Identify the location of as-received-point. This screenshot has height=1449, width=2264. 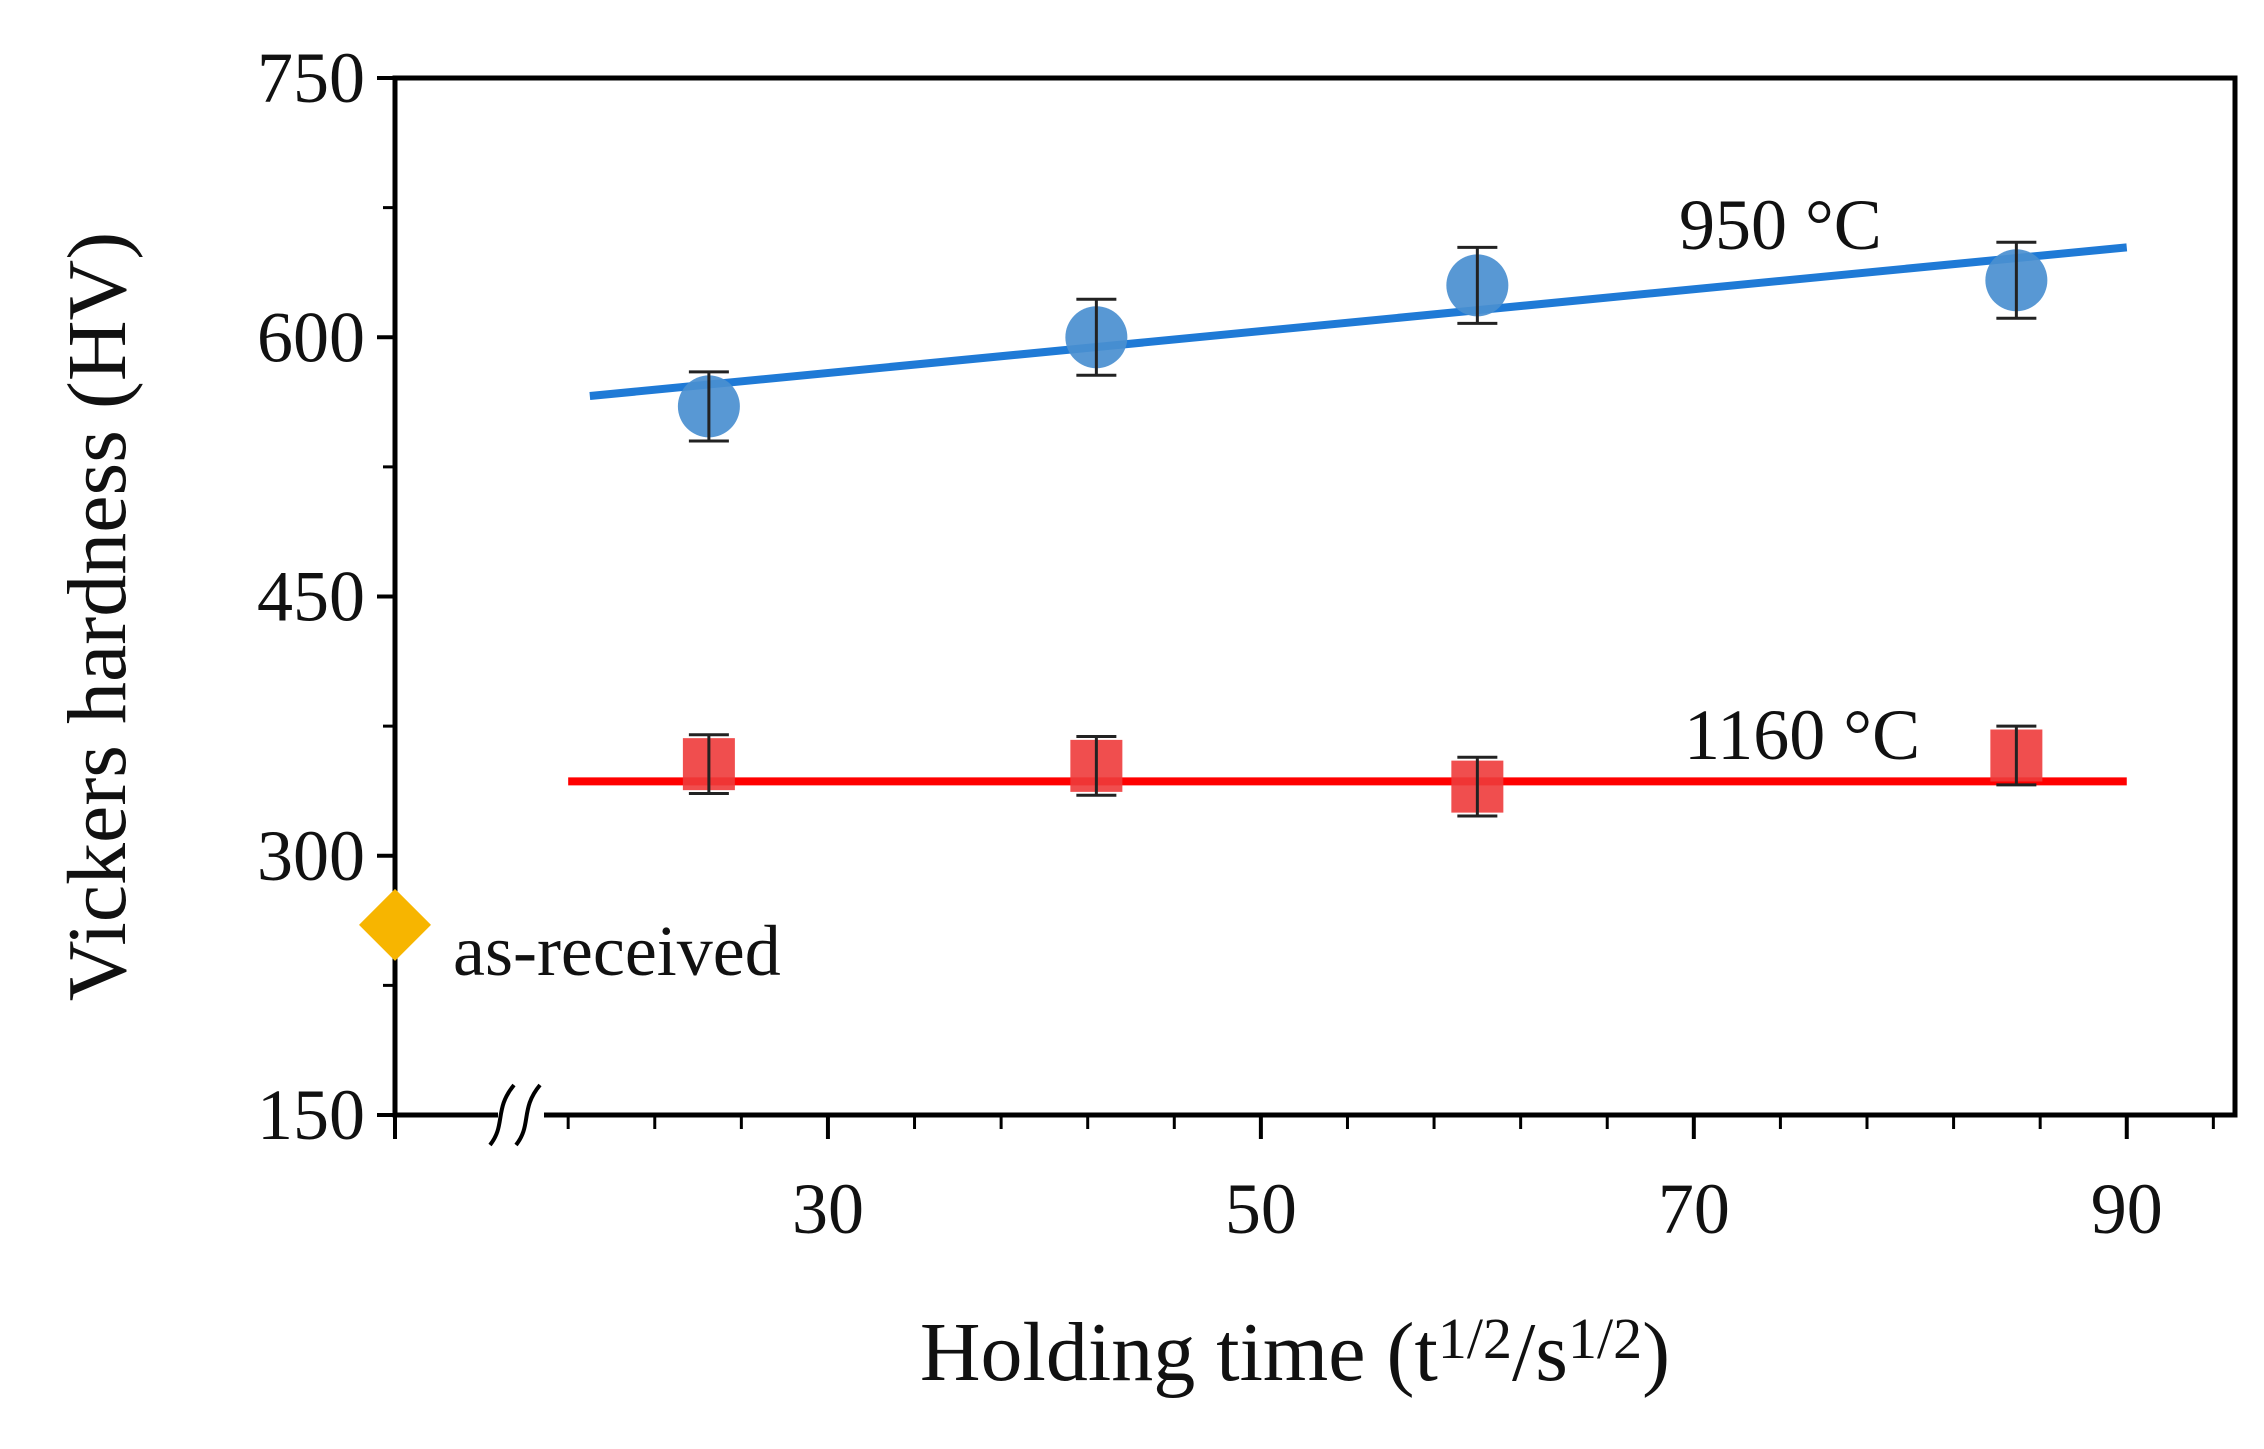
(395, 924).